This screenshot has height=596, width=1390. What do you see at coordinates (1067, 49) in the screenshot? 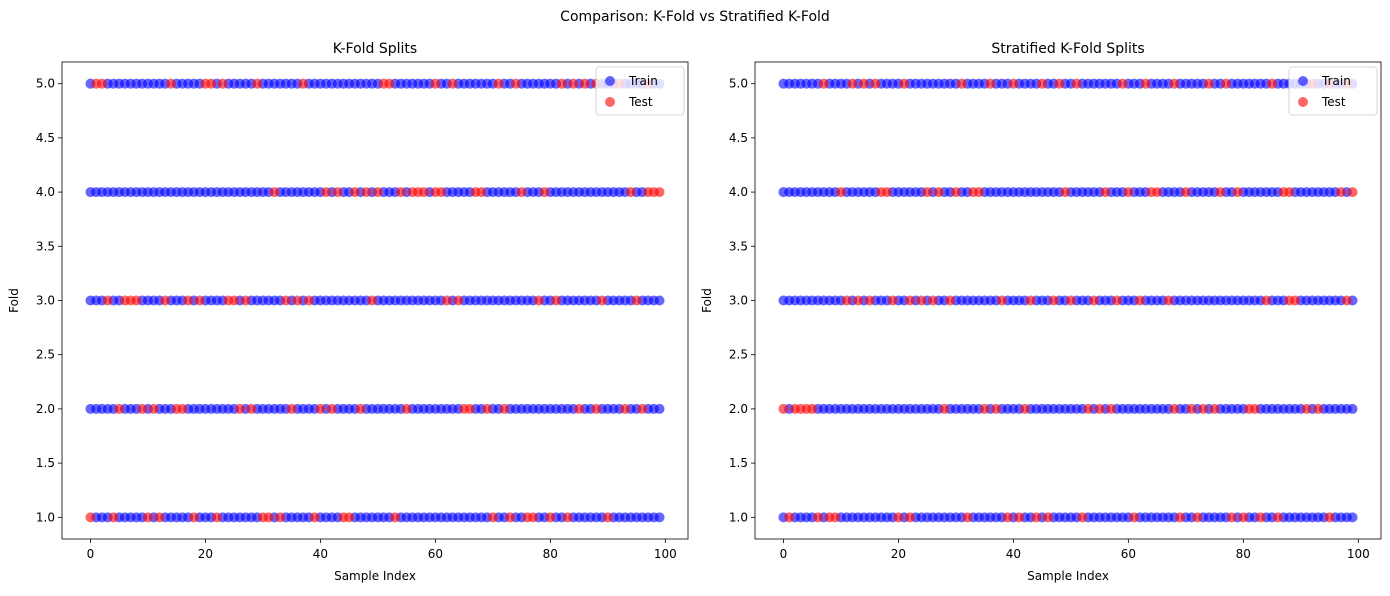
I see `subplot-title: Stratified K-Fold Splits` at bounding box center [1067, 49].